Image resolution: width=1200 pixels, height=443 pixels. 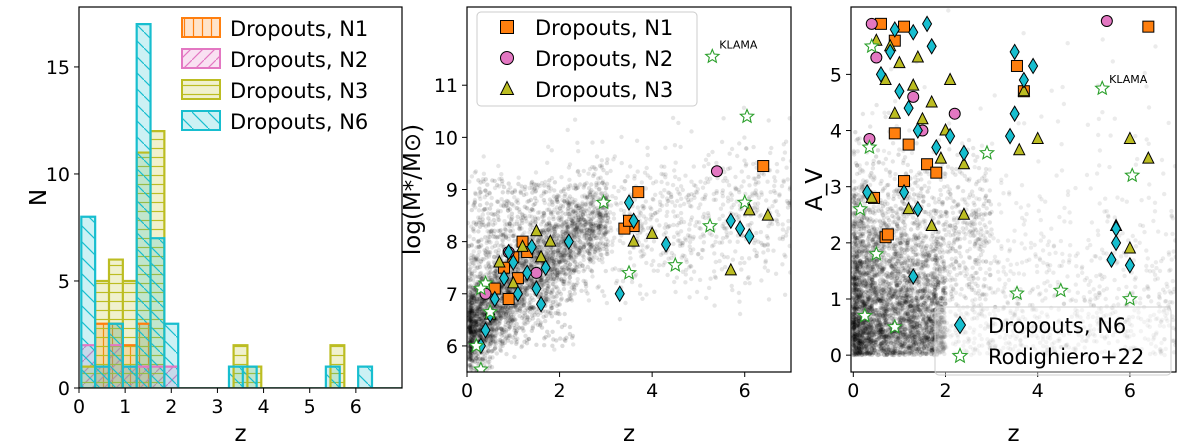 What do you see at coordinates (507, 27) in the screenshot?
I see `legend-square-marker` at bounding box center [507, 27].